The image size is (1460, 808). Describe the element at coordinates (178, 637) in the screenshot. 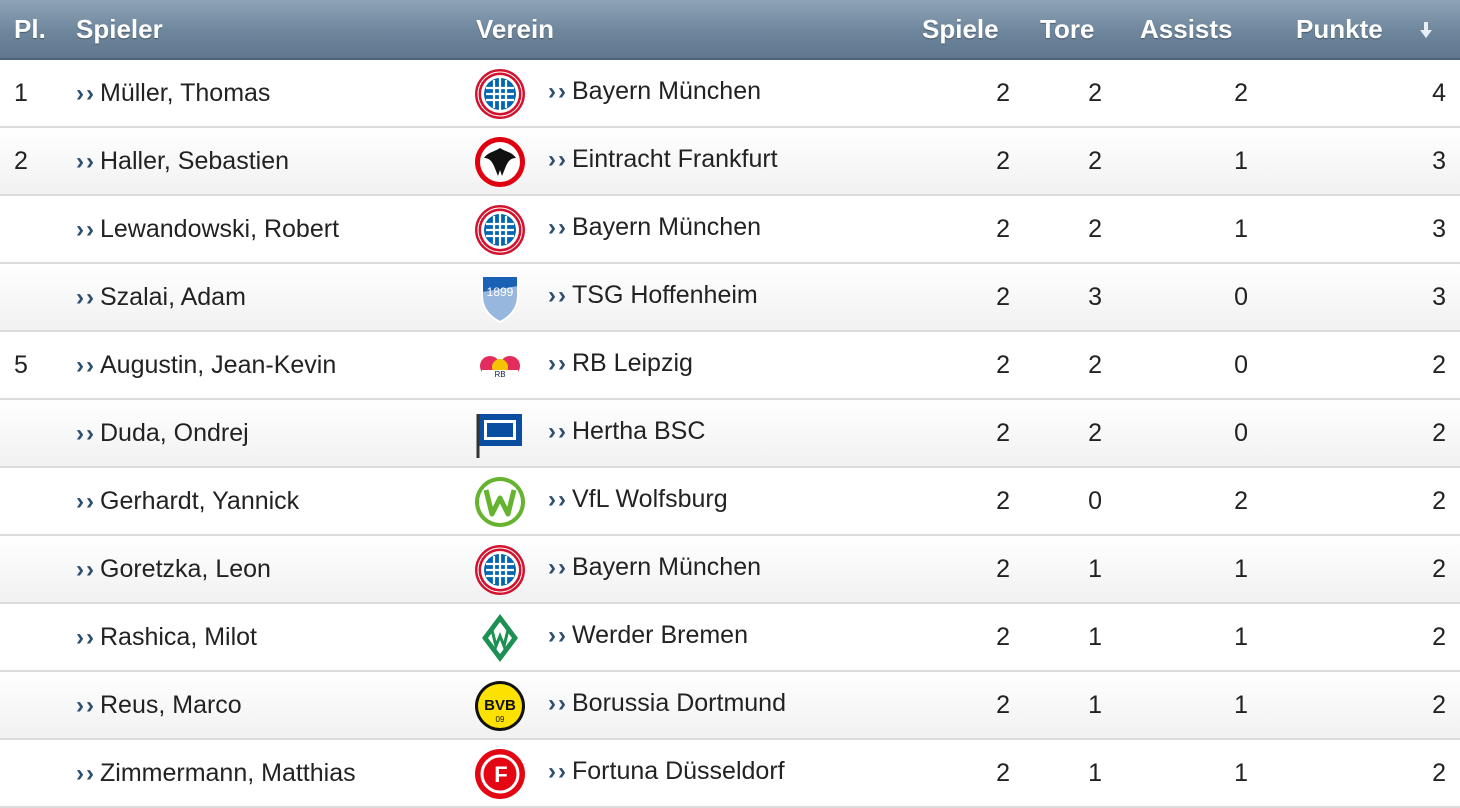

I see `player-name: Rashica, Milot` at that location.